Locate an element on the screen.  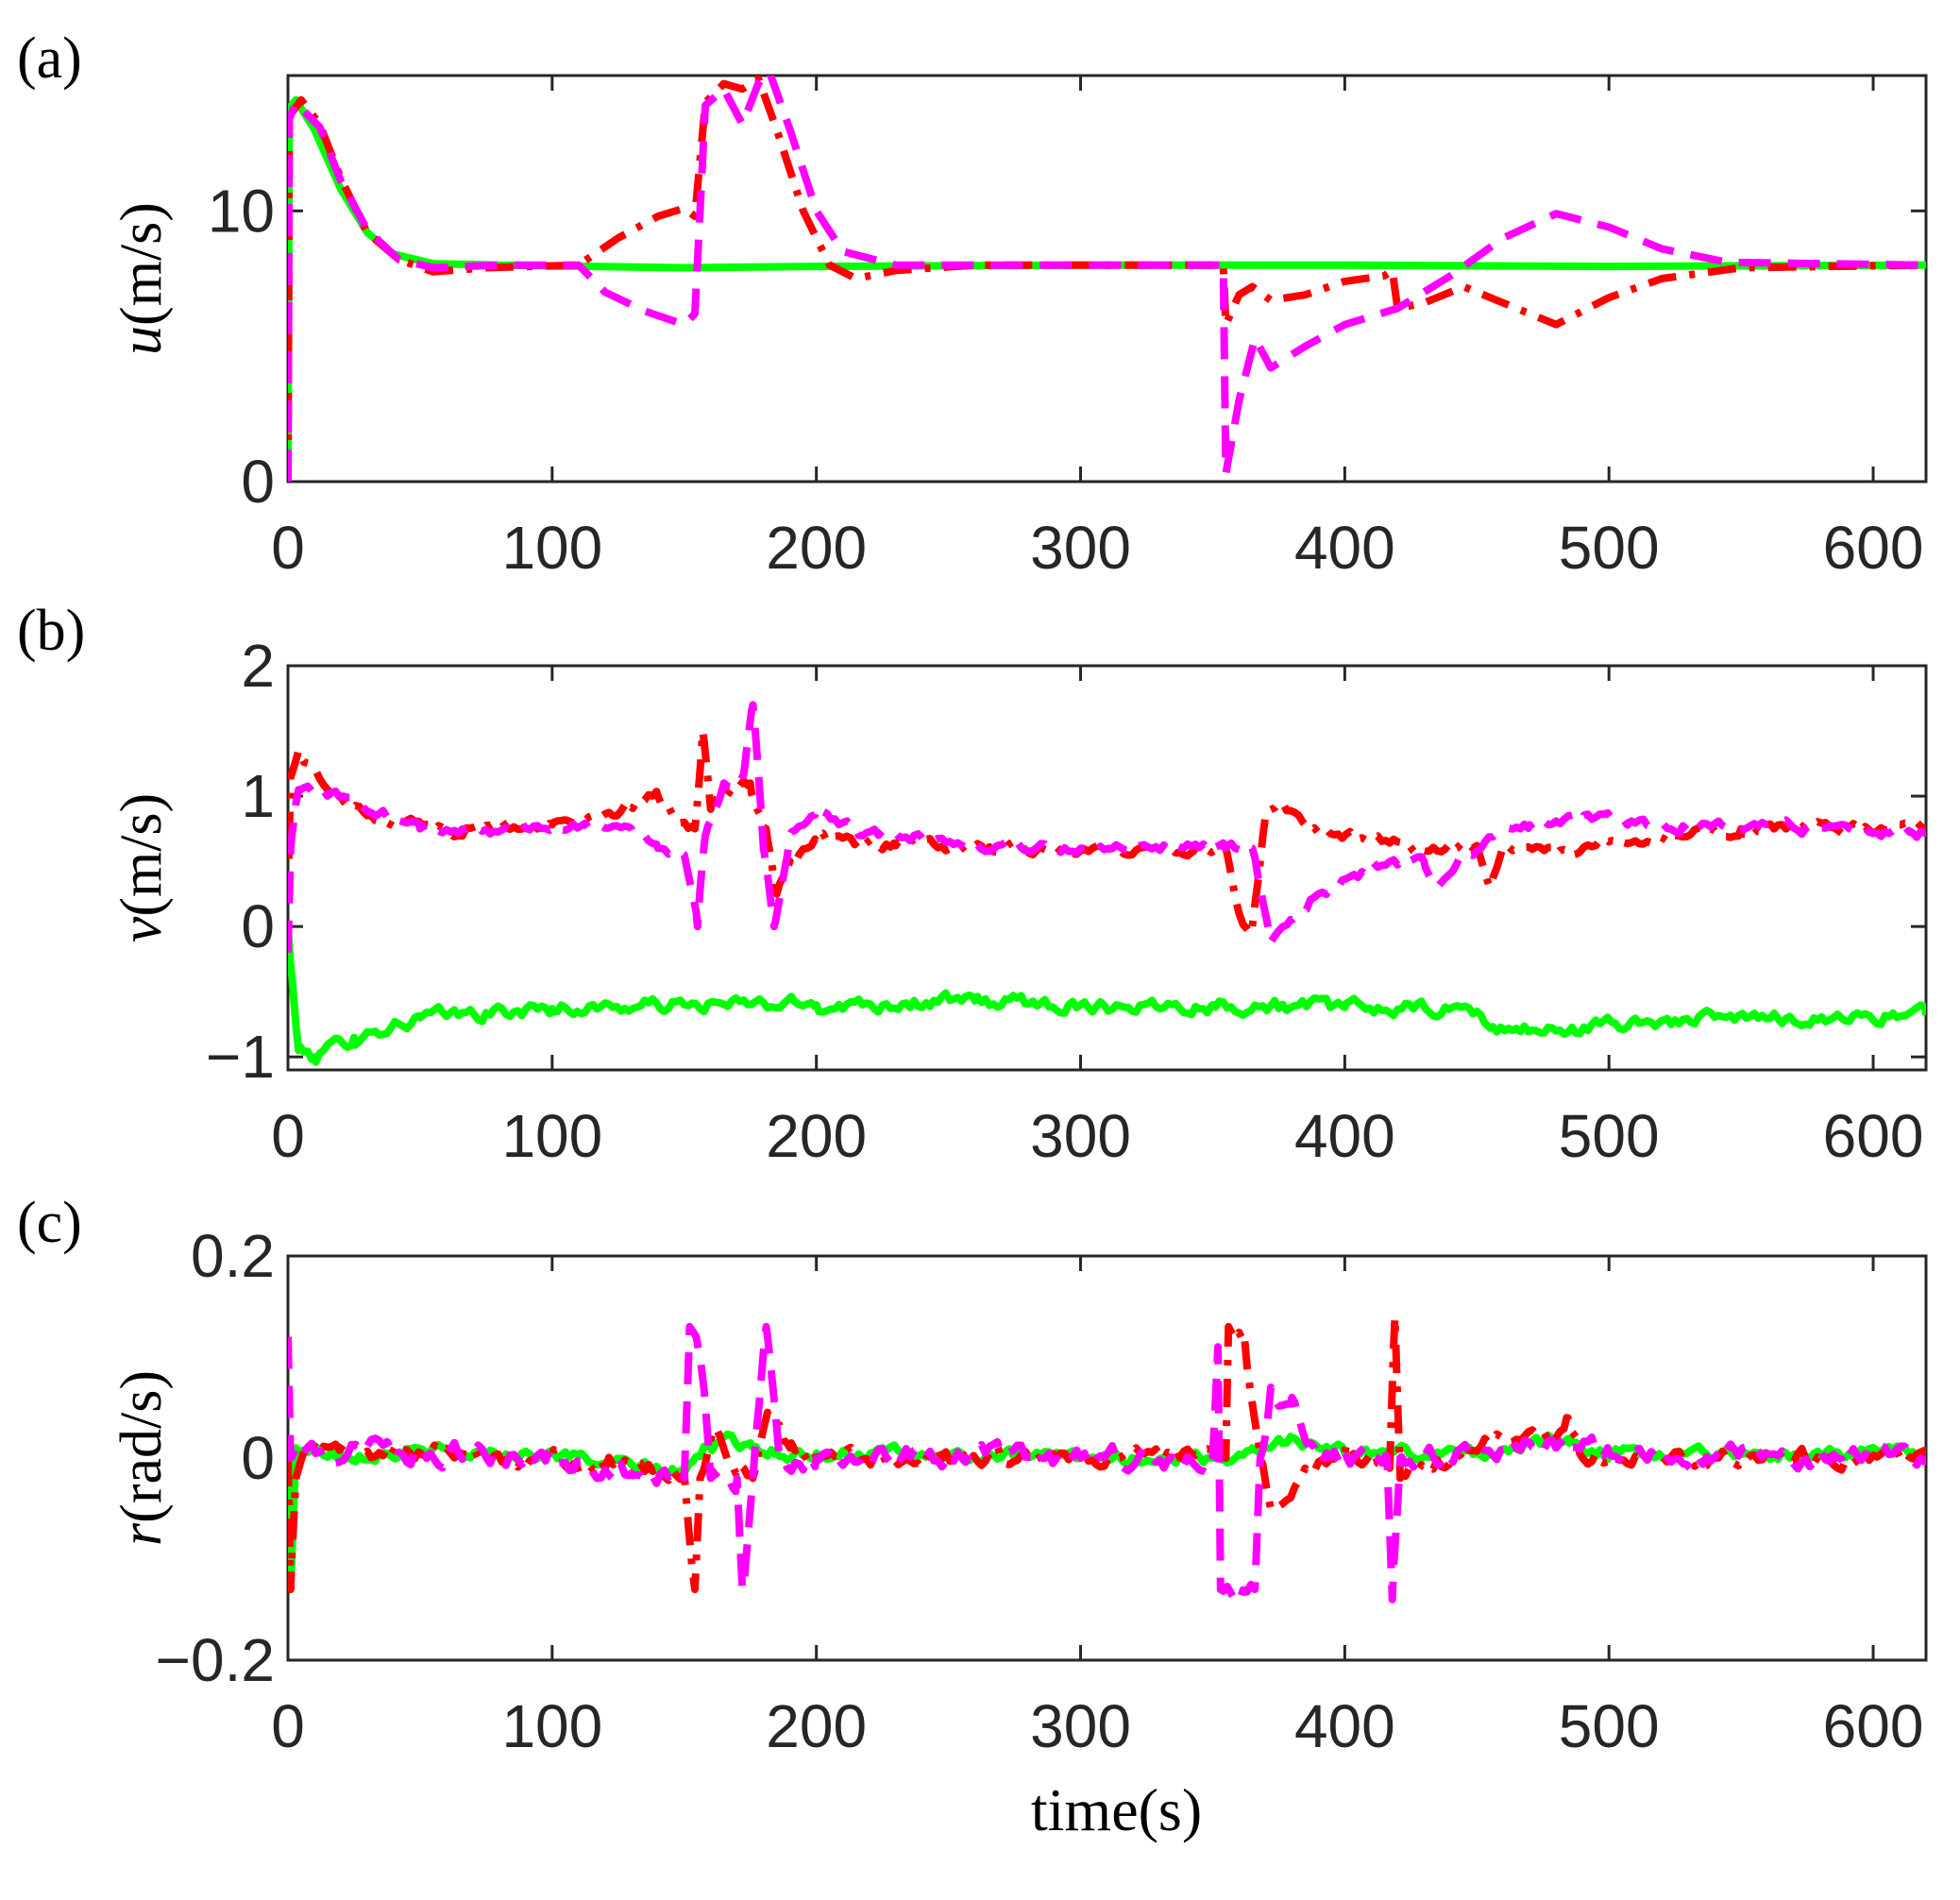
y-tick-label: 0.2 is located at coordinates (233, 1256).